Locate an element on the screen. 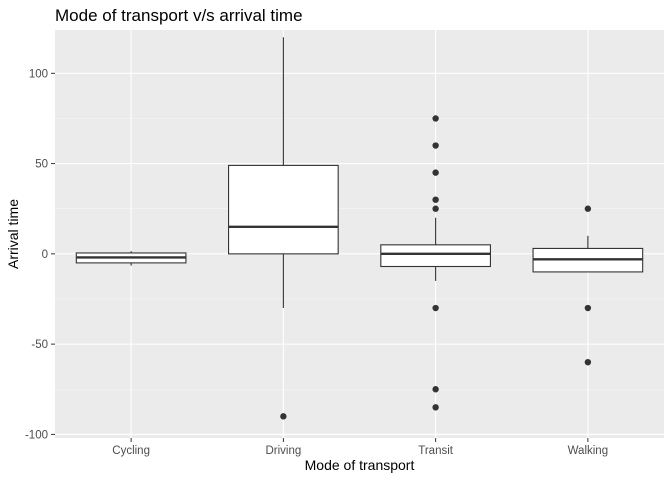  y-tick-label: 0 is located at coordinates (45, 255).